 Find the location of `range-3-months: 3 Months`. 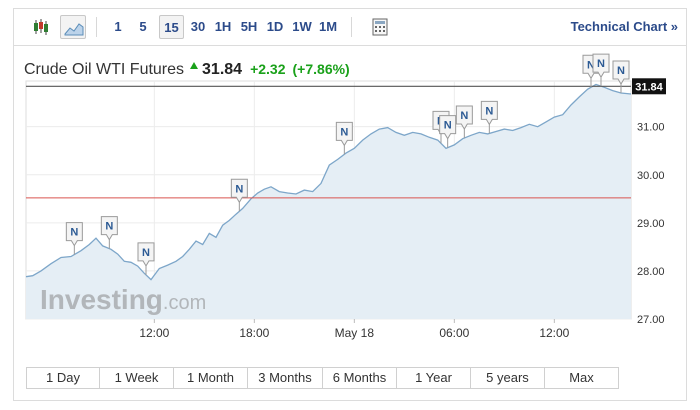

range-3-months: 3 Months is located at coordinates (285, 378).